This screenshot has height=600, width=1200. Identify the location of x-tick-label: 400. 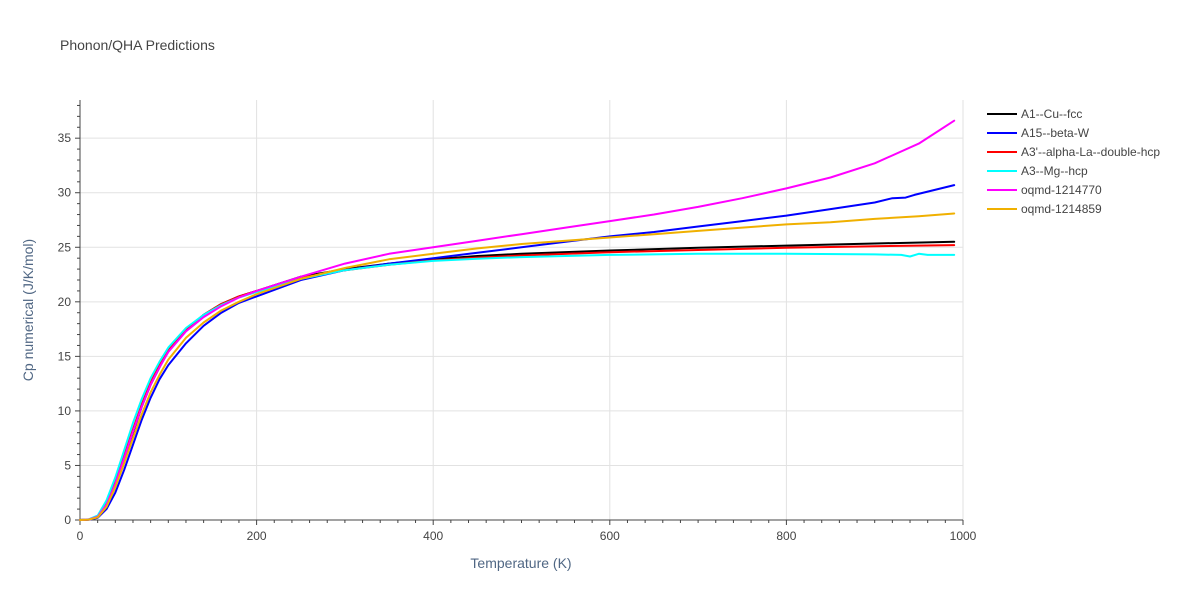
(433, 536).